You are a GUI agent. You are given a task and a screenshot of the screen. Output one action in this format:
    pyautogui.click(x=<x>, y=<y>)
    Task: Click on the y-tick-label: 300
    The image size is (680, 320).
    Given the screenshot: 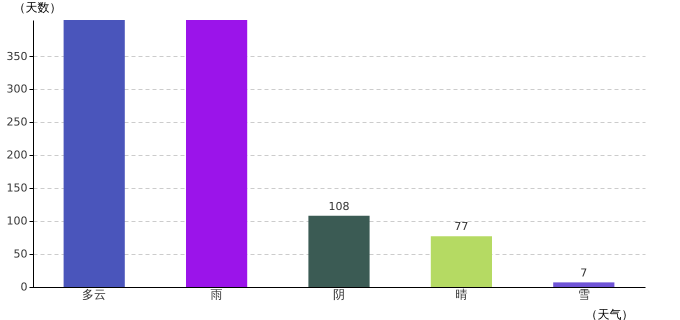 What is the action you would take?
    pyautogui.click(x=17, y=89)
    